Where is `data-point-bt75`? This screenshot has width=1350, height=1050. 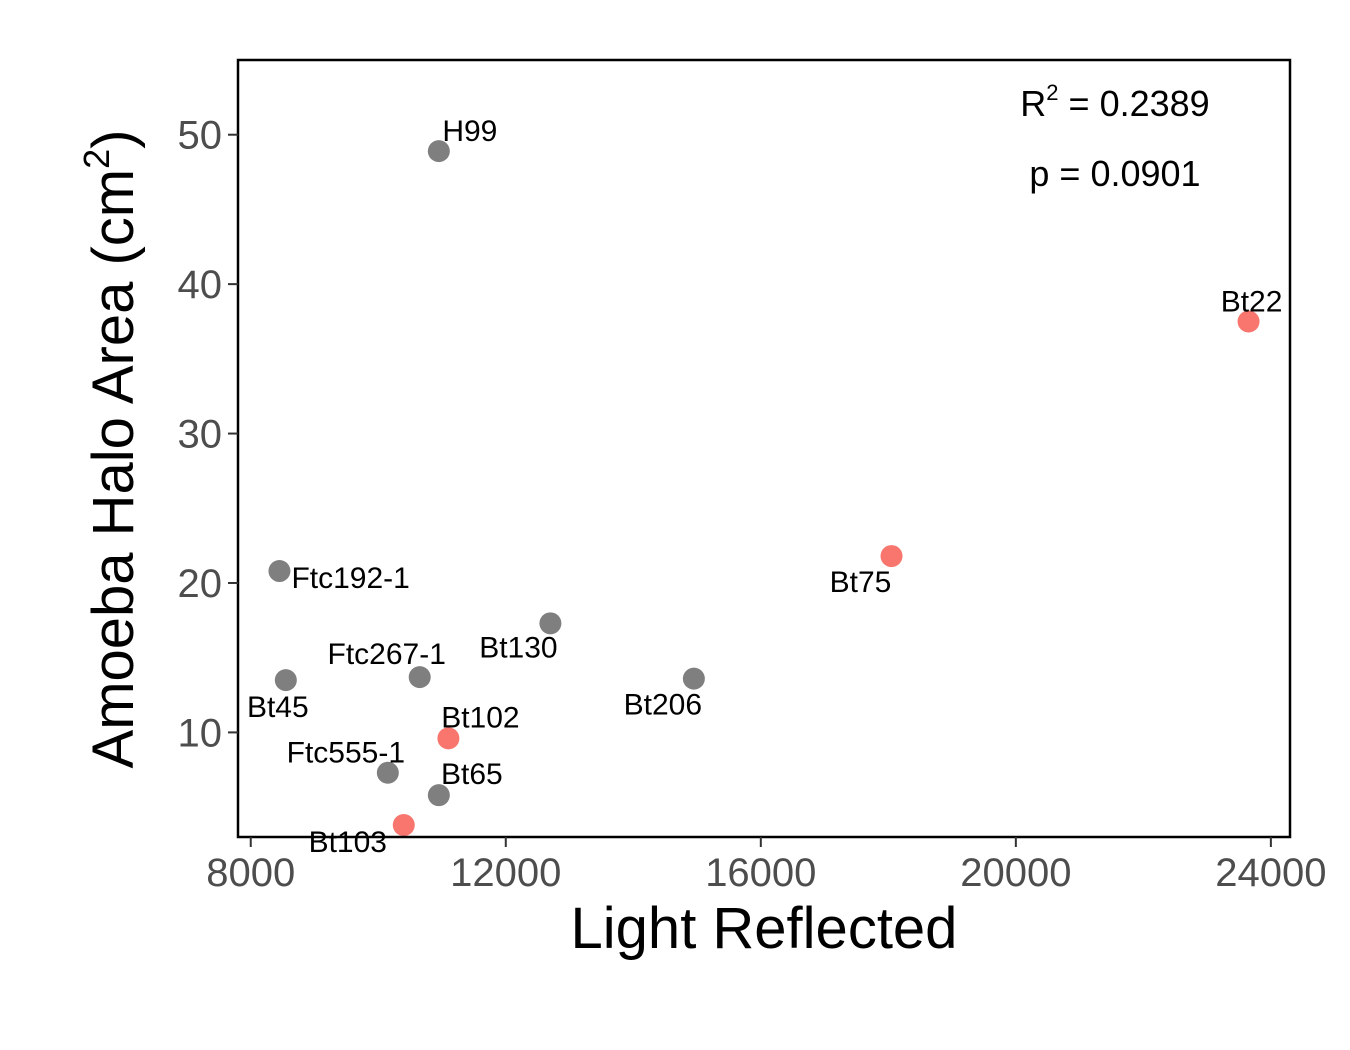
data-point-bt75 is located at coordinates (891, 556).